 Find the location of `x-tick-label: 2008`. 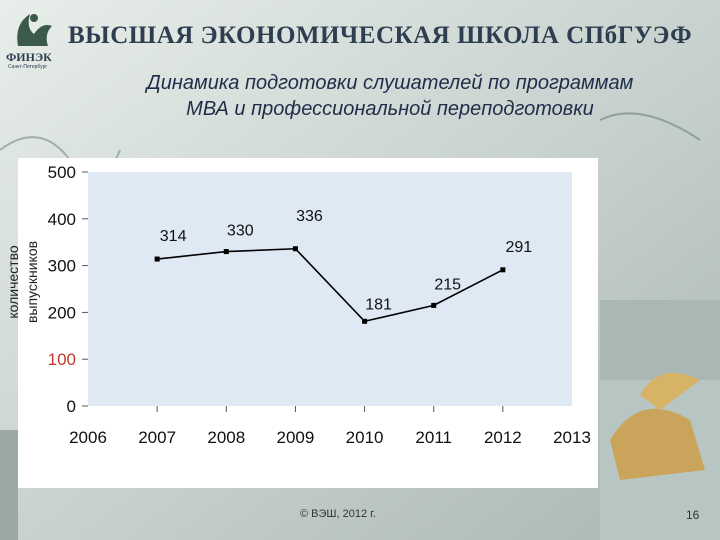

x-tick-label: 2008 is located at coordinates (226, 437).